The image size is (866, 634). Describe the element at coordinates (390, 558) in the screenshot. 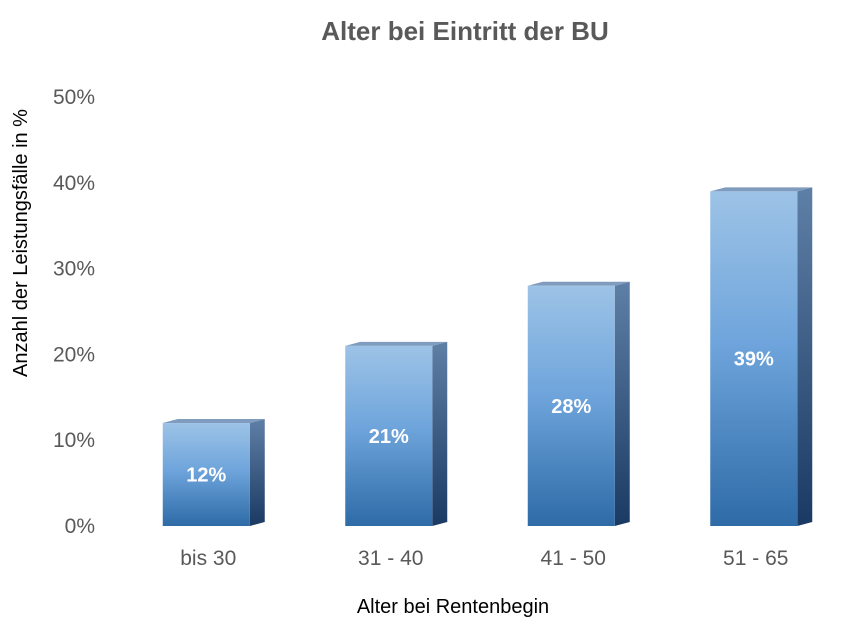

I see `x-category-label: 31 - 40` at that location.